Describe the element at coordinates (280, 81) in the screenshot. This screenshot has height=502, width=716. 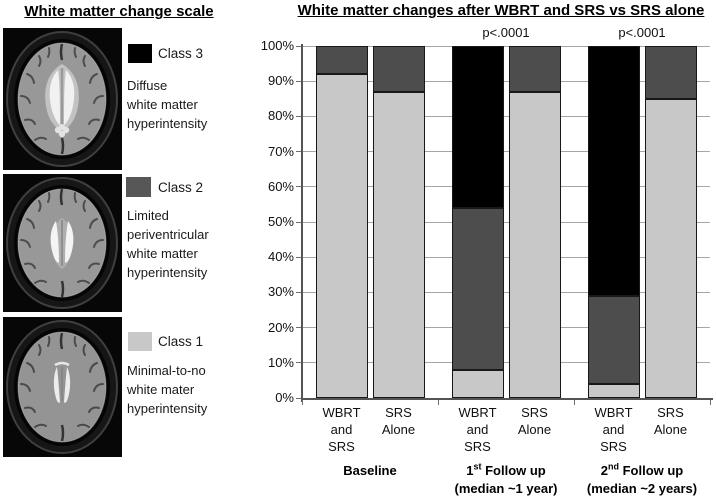
I see `y-axis-tick-label: 90%` at that location.